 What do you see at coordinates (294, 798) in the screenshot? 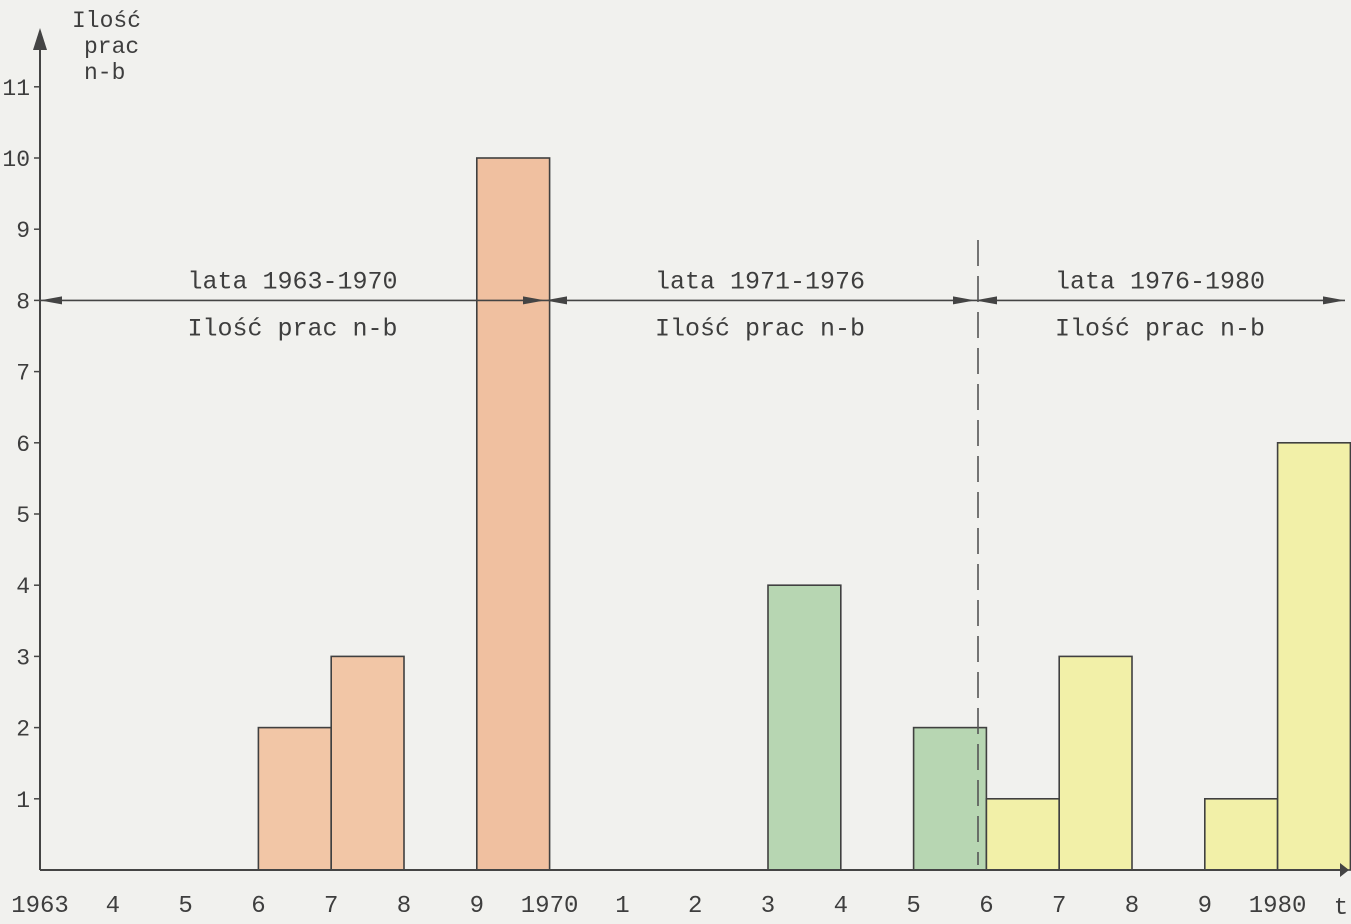
I see `bar-1967` at bounding box center [294, 798].